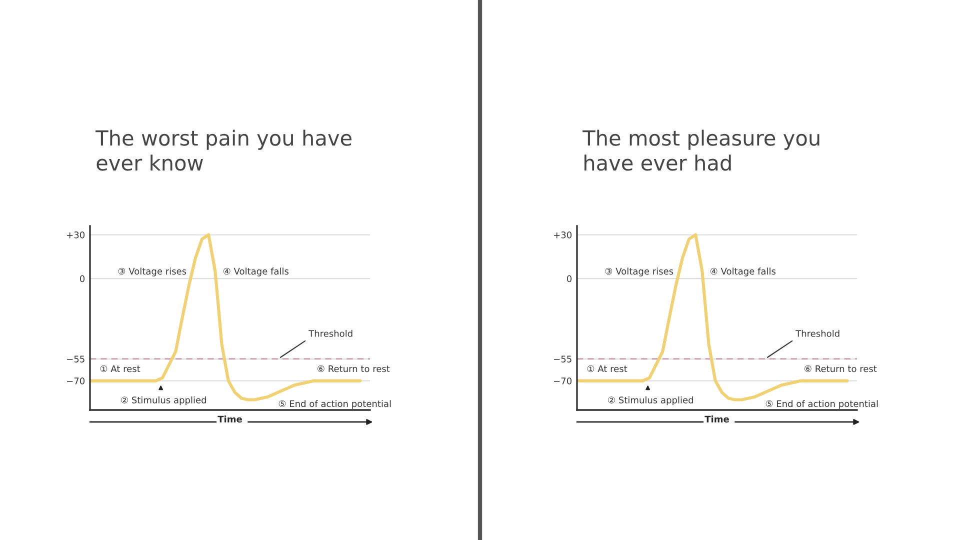 The width and height of the screenshot is (960, 540). What do you see at coordinates (701, 150) in the screenshot?
I see `chart-title: The most pleasure you have ever had` at bounding box center [701, 150].